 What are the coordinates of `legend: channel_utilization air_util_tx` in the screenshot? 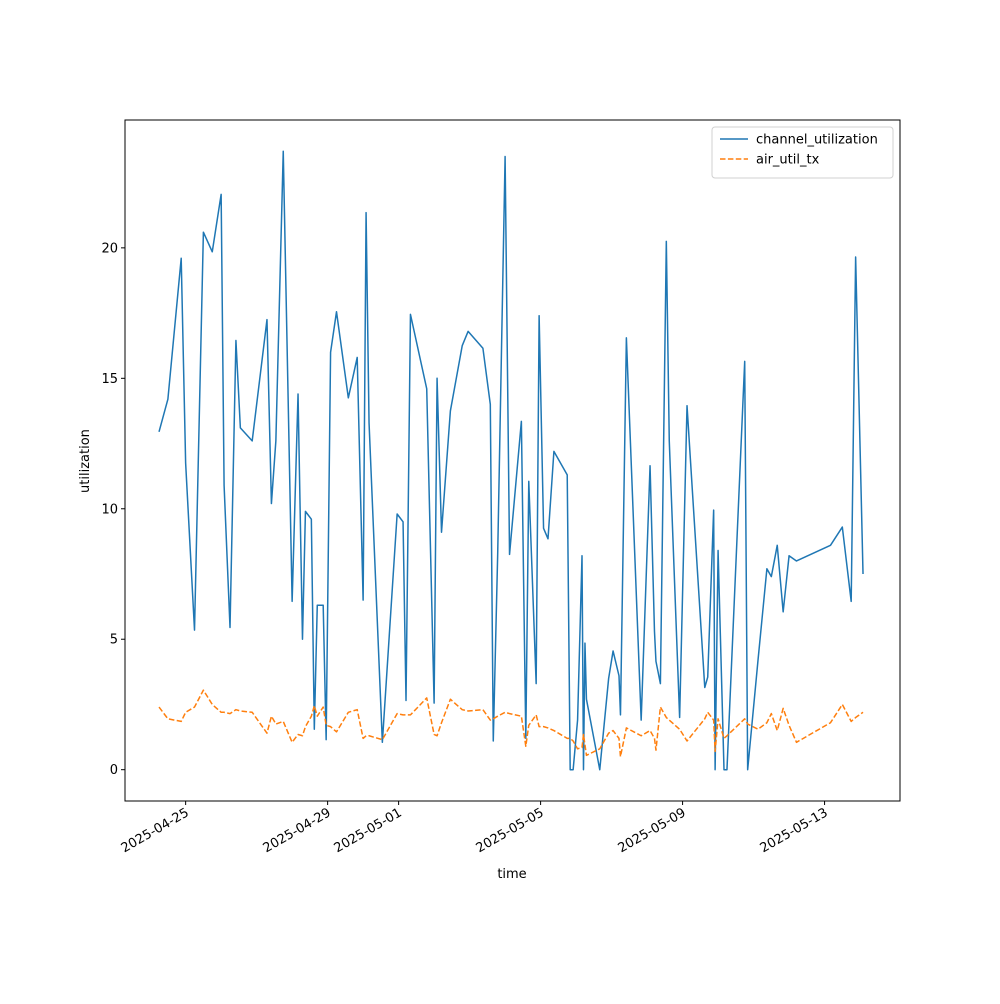 It's located at (802, 152).